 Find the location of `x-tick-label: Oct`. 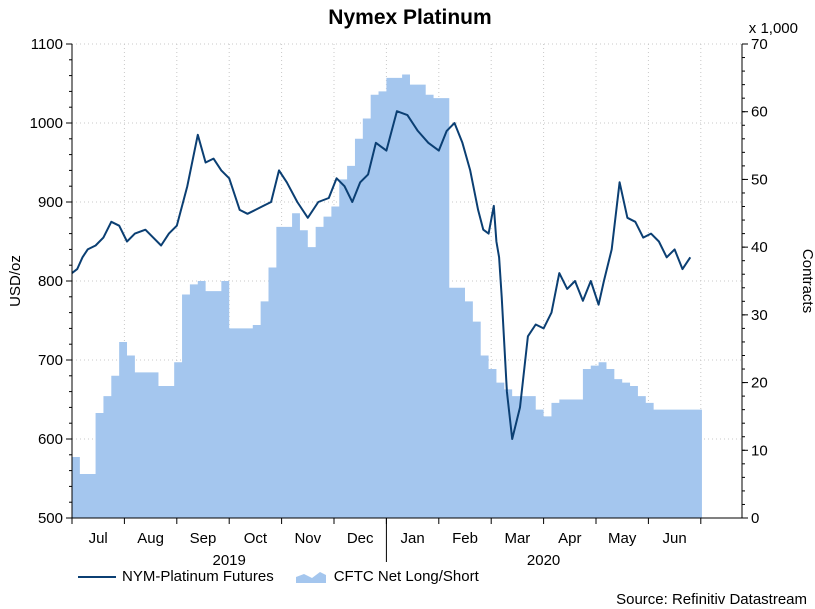

x-tick-label: Oct is located at coordinates (256, 538).